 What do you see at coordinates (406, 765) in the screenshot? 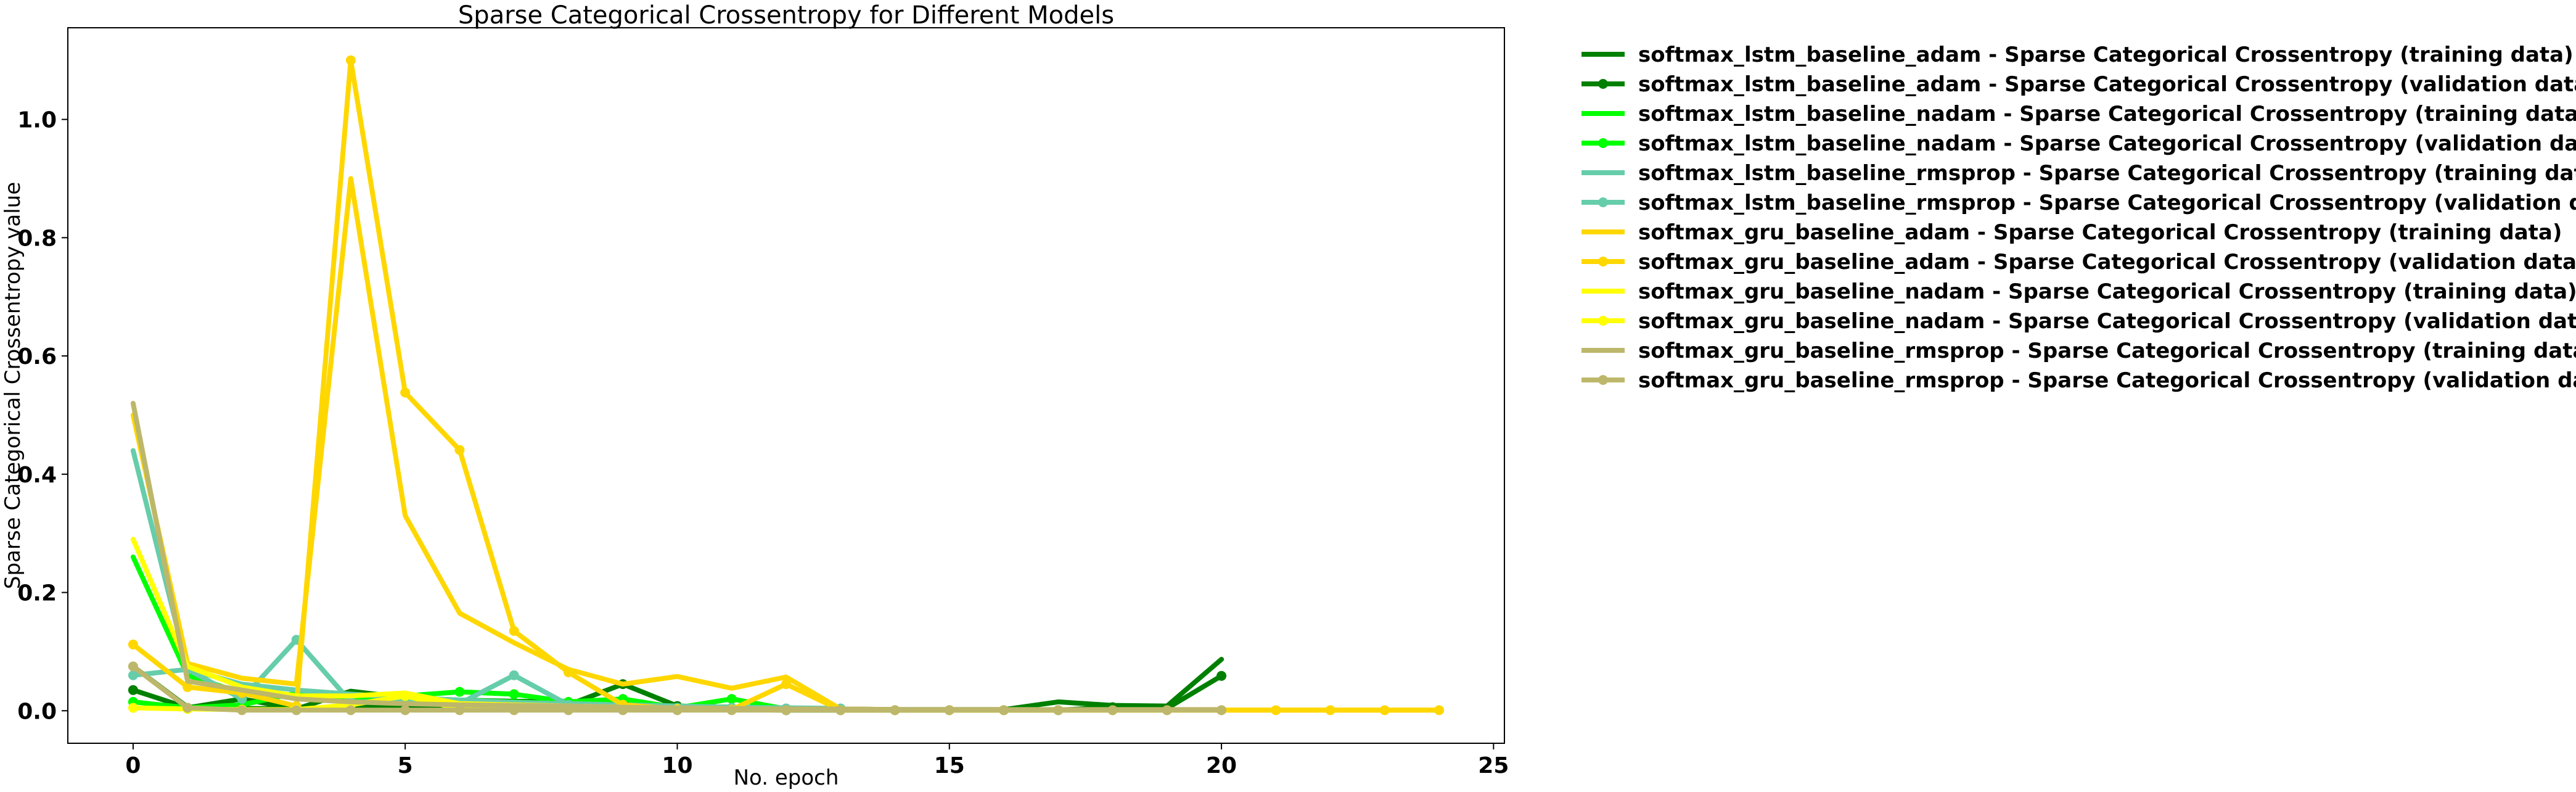
I see `x-tick-label: 5` at bounding box center [406, 765].